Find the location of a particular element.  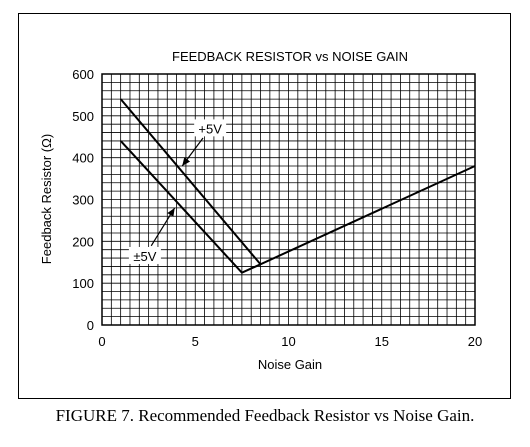

series-line is located at coordinates (190, 207).